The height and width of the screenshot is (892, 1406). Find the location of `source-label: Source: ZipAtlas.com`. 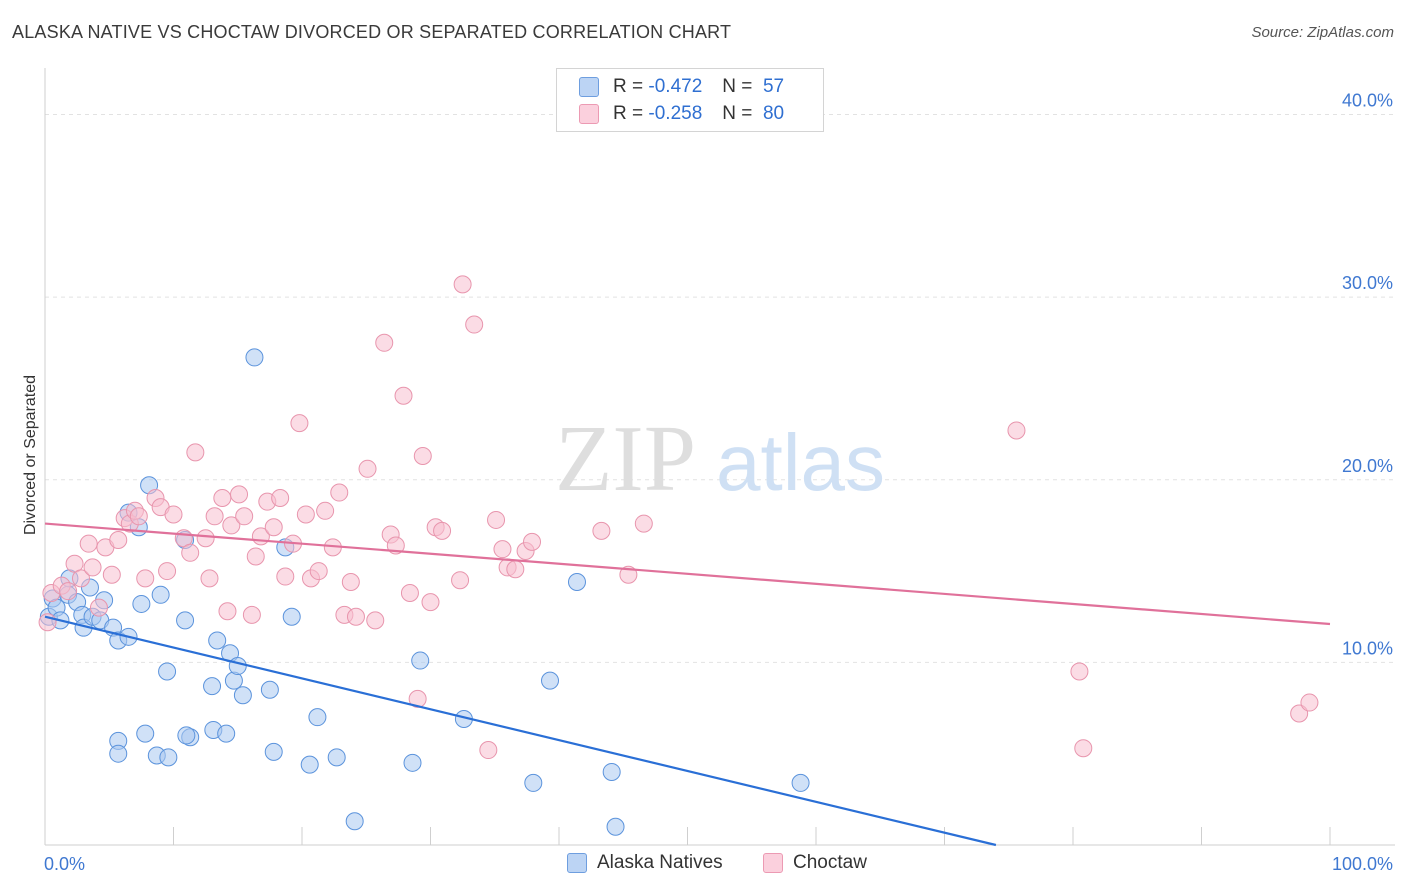

source-label: Source: ZipAtlas.com is located at coordinates (1322, 32).